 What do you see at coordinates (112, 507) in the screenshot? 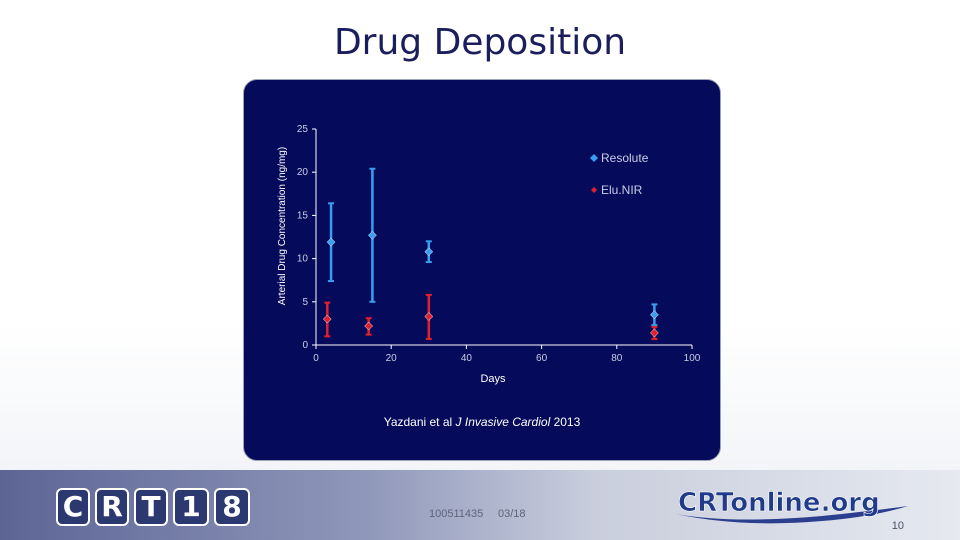
I see `crt-logo-letter-r: R` at bounding box center [112, 507].